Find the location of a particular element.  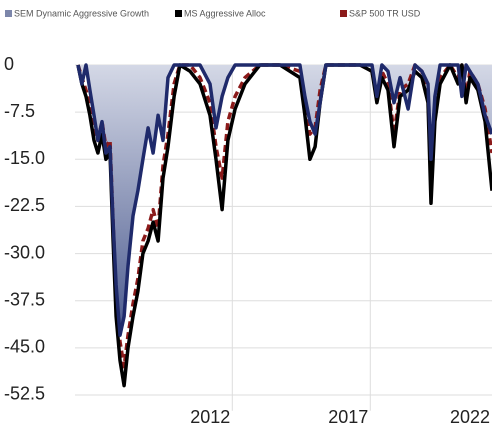

y-tick-label: -7.5 is located at coordinates (19, 111).